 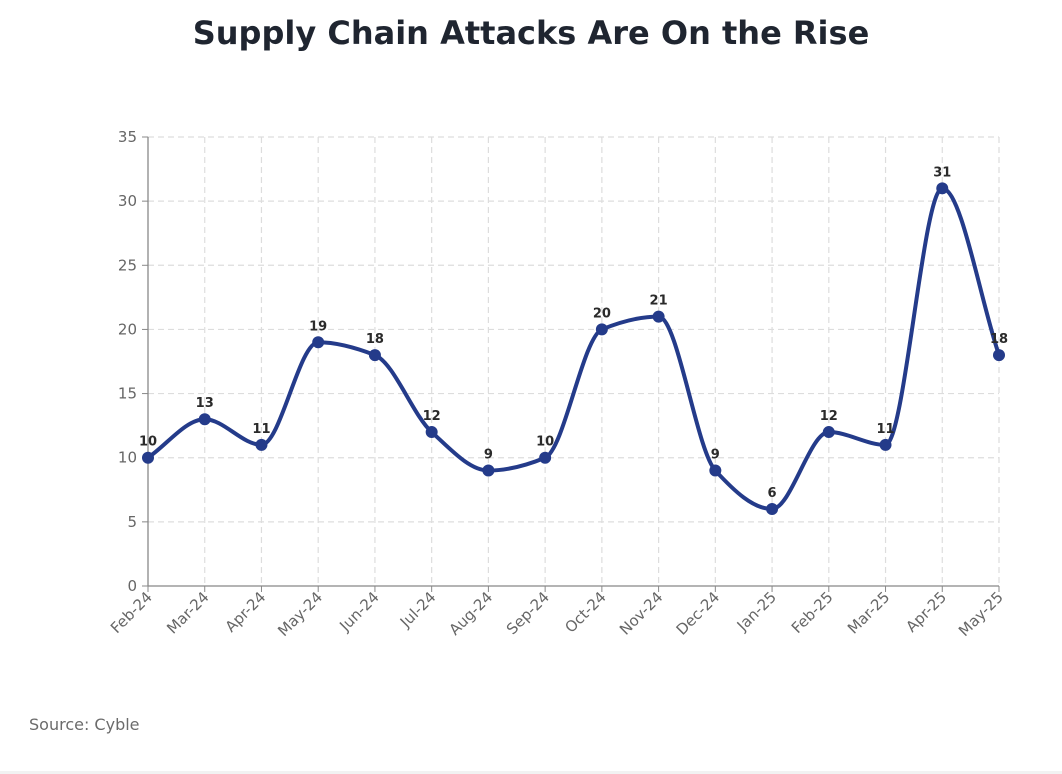 I want to click on x-tick-label: May-25, so click(x=981, y=614).